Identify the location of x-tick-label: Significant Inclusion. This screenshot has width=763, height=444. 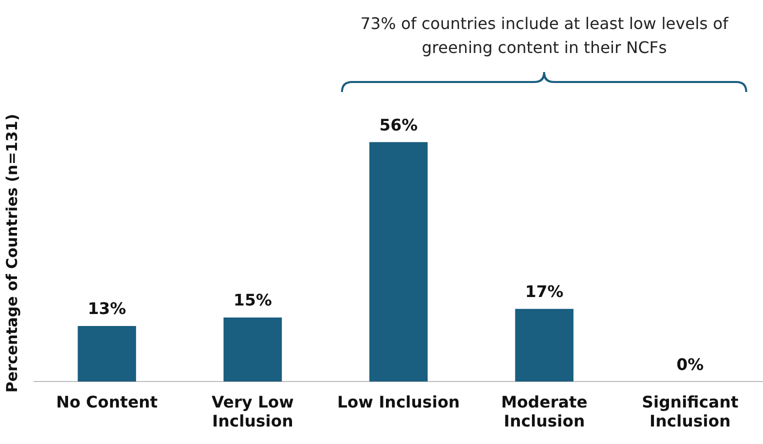
(690, 411).